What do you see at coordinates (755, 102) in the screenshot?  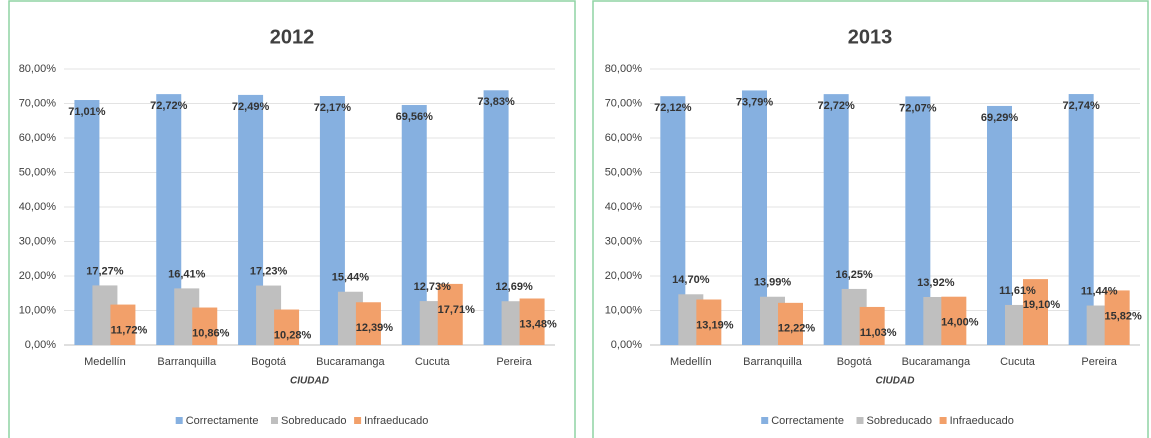 I see `value-label: 73,79%` at bounding box center [755, 102].